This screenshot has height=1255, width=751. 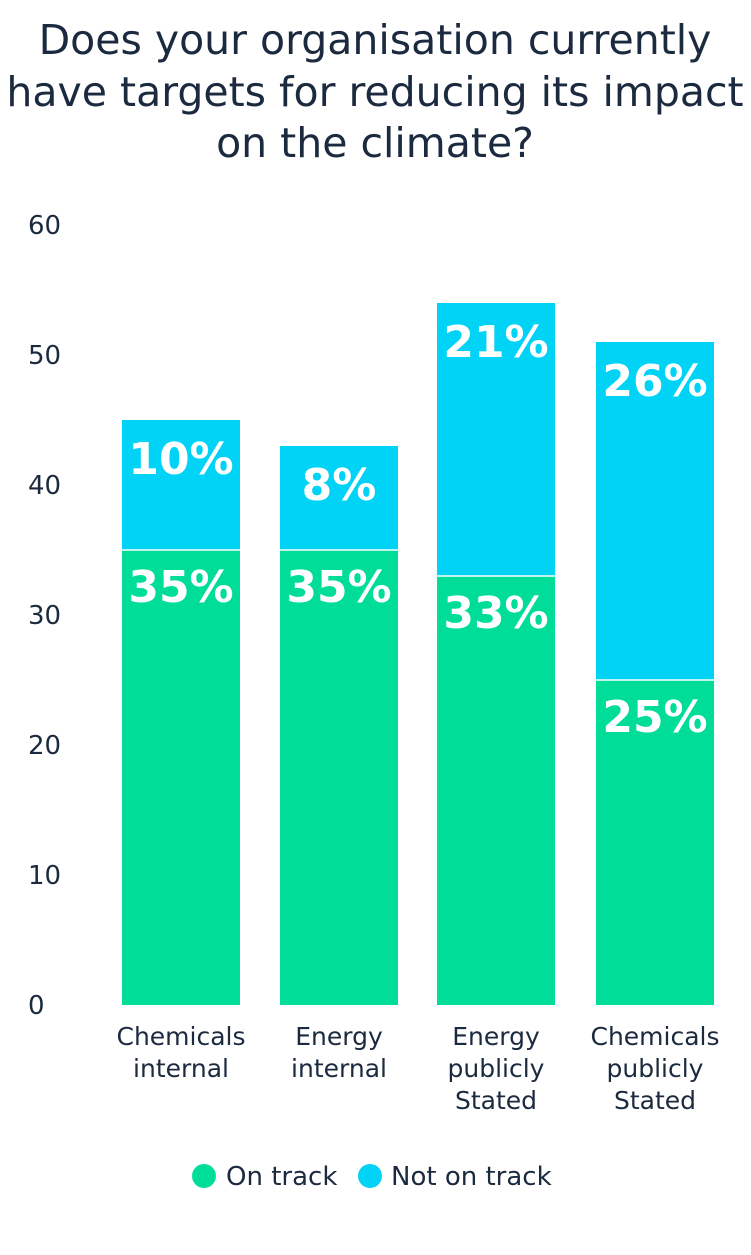 I want to click on data-label: 26%, so click(x=654, y=381).